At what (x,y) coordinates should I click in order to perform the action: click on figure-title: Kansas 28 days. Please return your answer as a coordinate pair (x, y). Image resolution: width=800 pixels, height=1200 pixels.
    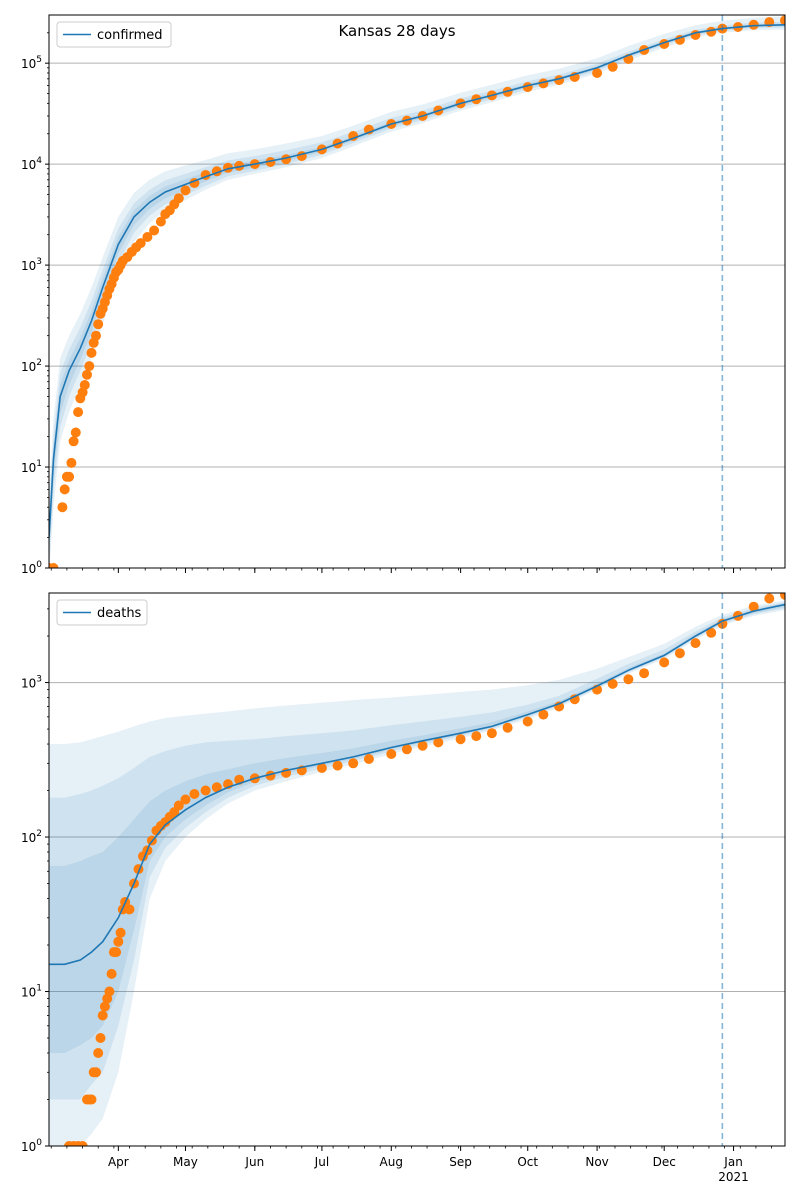
    Looking at the image, I should click on (396, 31).